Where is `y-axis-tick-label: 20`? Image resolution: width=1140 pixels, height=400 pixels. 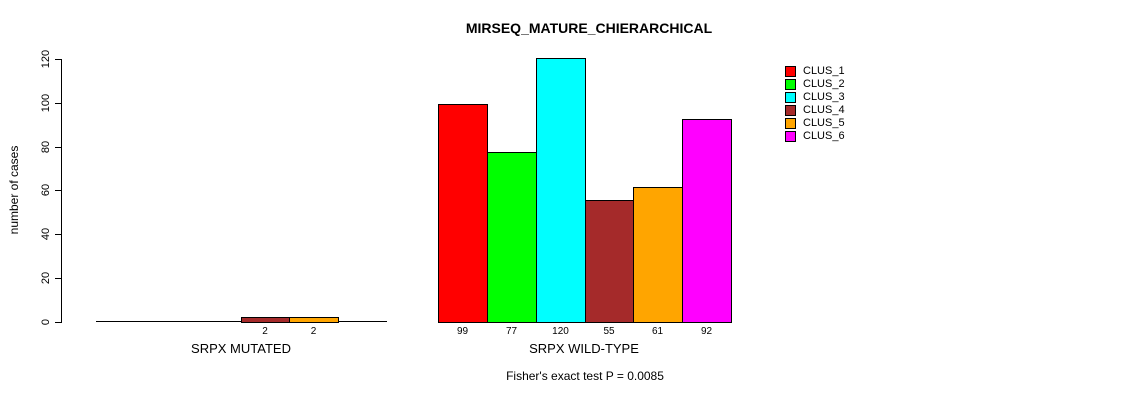
y-axis-tick-label: 20 is located at coordinates (46, 278).